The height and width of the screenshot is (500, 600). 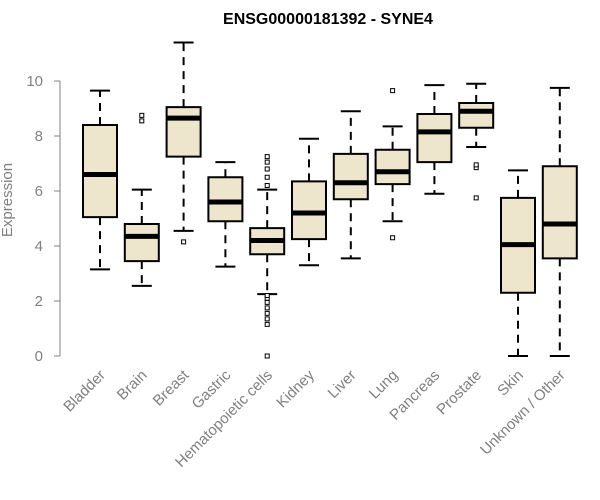 I want to click on y-tick-label: 4, so click(x=39, y=246).